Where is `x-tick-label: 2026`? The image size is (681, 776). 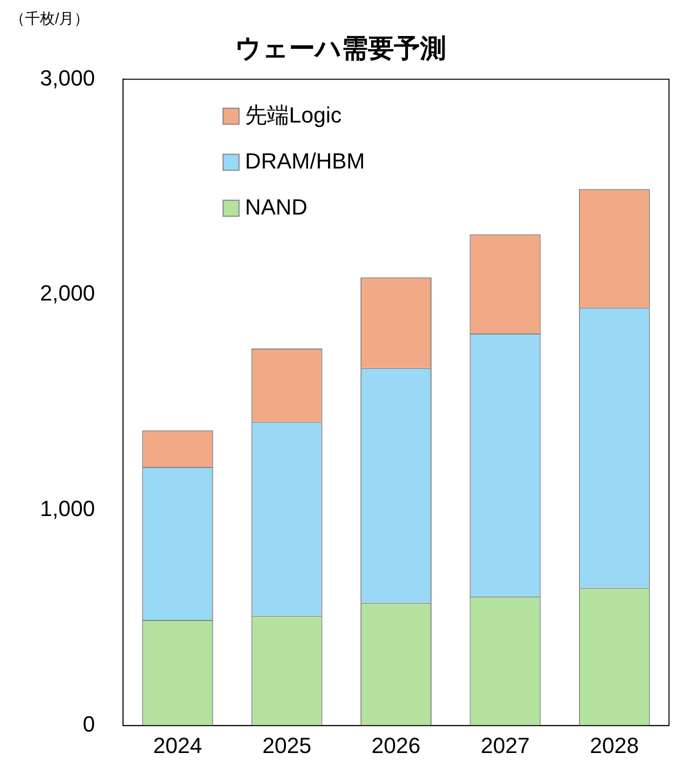 x-tick-label: 2026 is located at coordinates (396, 745).